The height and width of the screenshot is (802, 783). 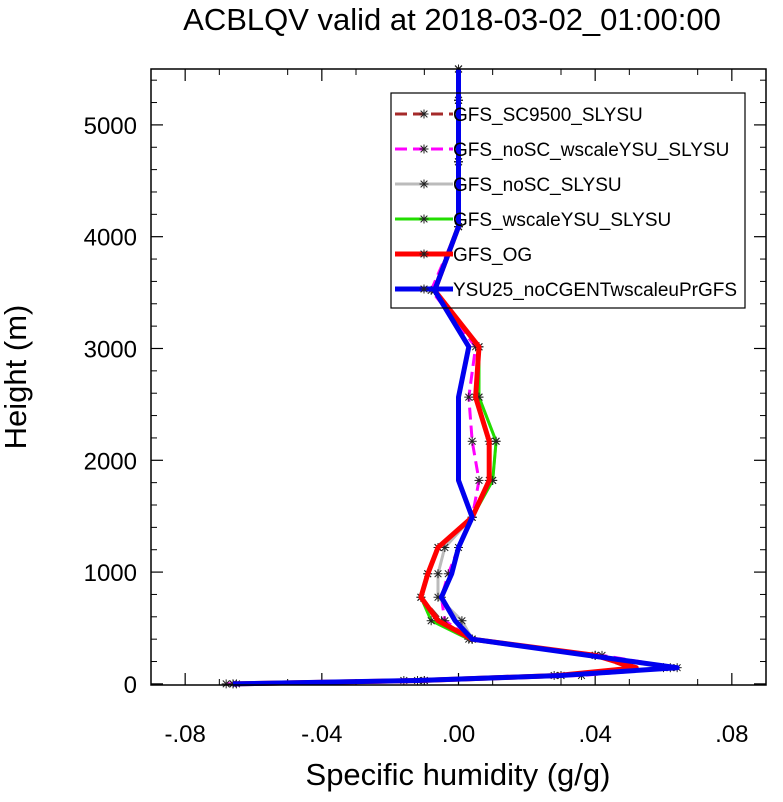 What do you see at coordinates (492, 255) in the screenshot?
I see `legend-label: GFS_OG` at bounding box center [492, 255].